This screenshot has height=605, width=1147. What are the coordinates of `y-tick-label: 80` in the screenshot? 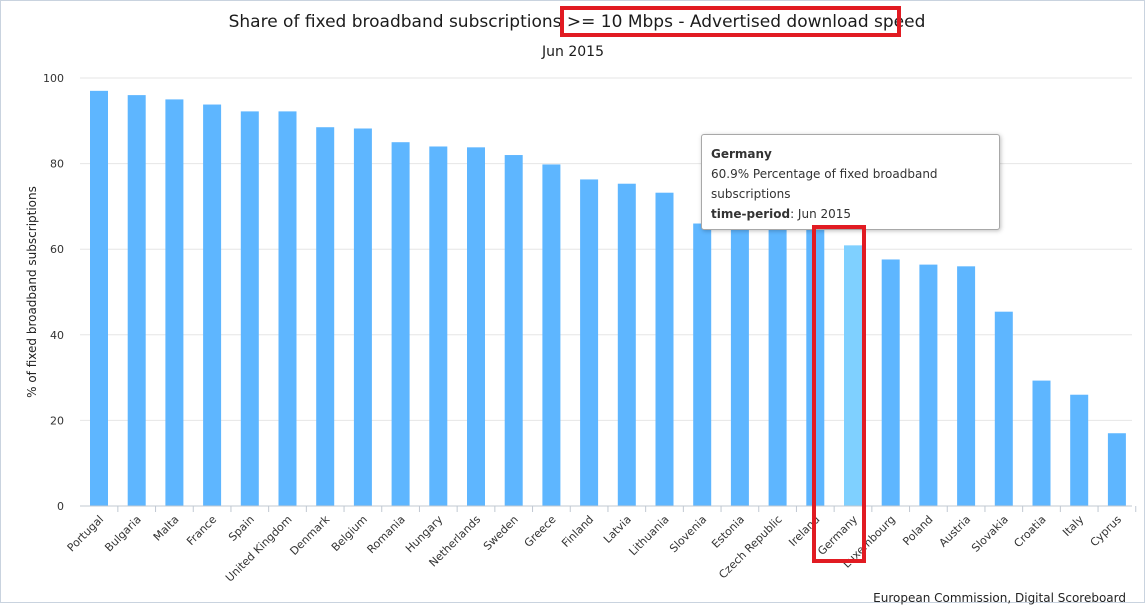 It's located at (57, 164).